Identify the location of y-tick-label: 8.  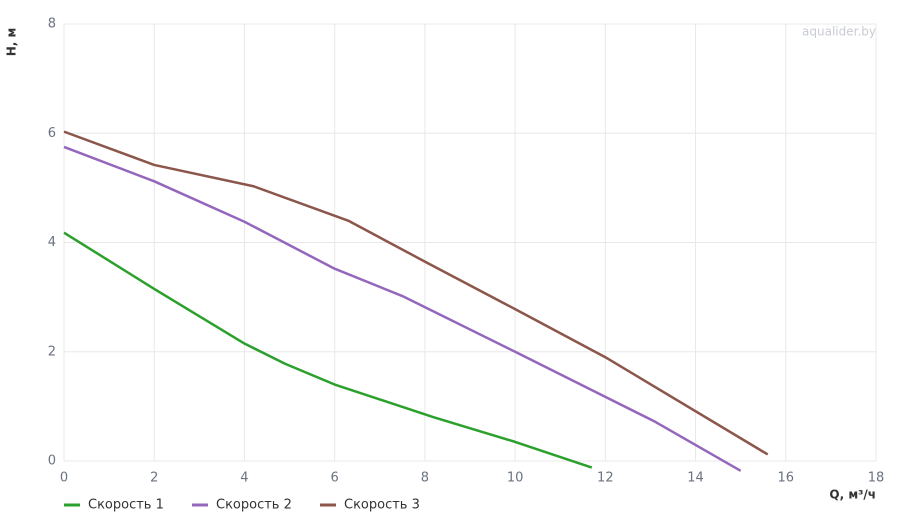
(52, 24).